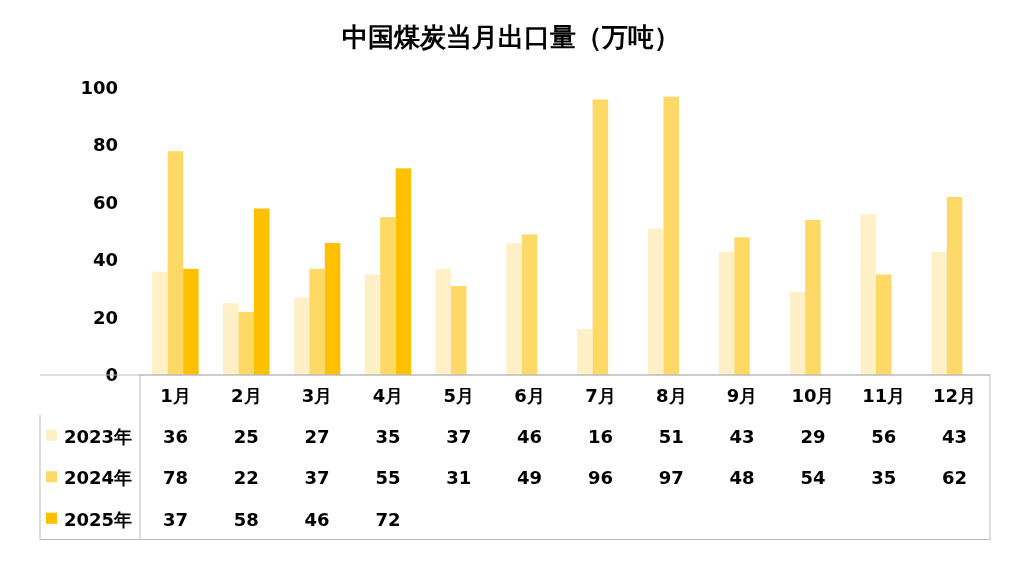 The image size is (1021, 561). What do you see at coordinates (98, 519) in the screenshot?
I see `legend-label: 2025年` at bounding box center [98, 519].